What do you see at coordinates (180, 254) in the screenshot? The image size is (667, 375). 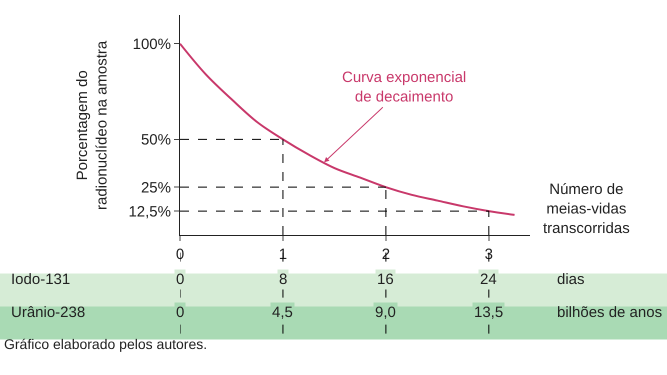 I see `x-tick-label: 0` at bounding box center [180, 254].